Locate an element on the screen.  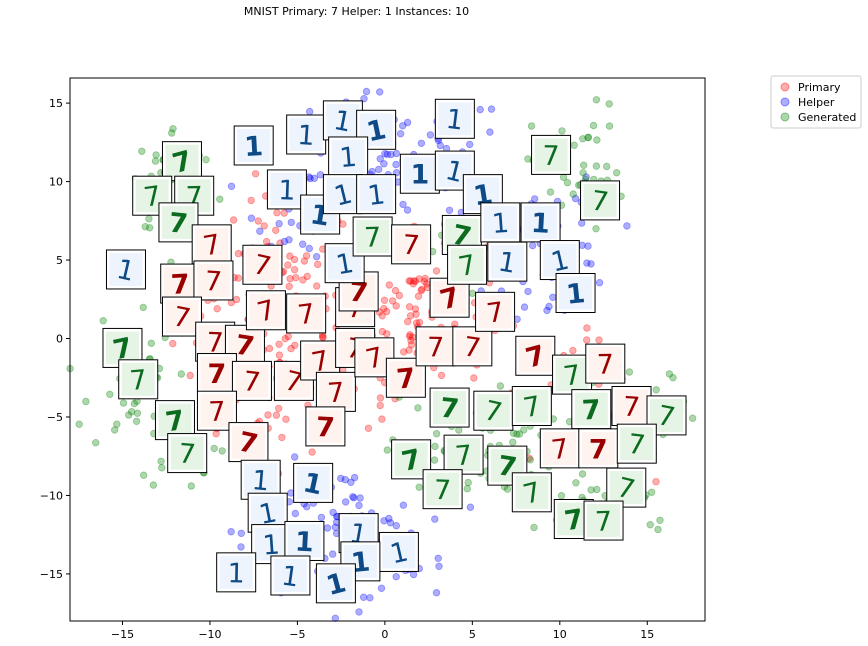
chart-title: MNIST Primary: 7 Helper: 1 Instances: 10 is located at coordinates (356, 11).